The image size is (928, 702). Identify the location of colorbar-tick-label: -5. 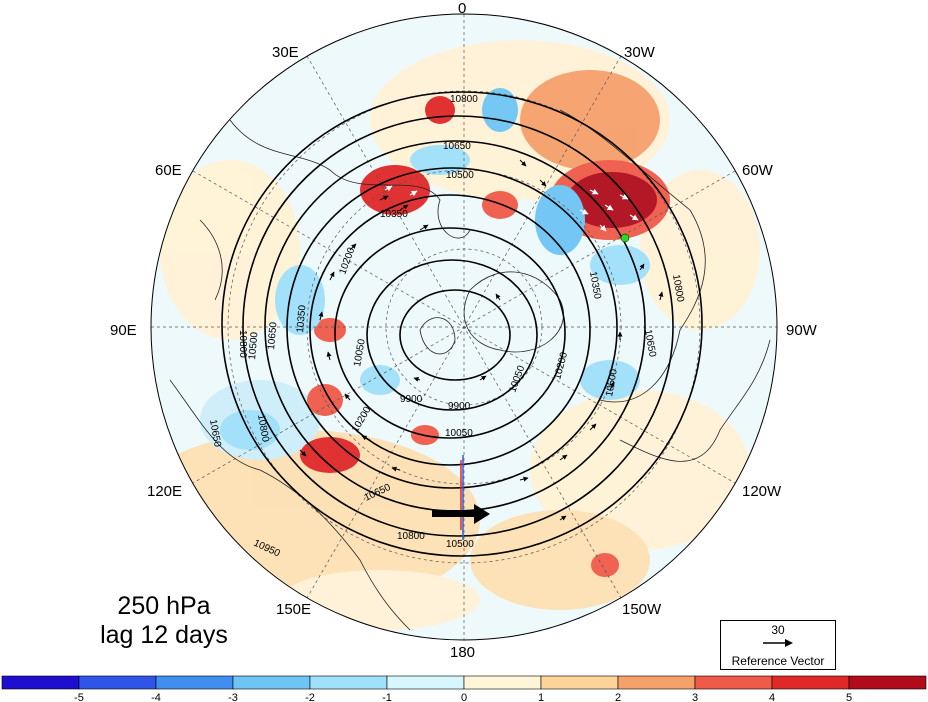
(79, 697).